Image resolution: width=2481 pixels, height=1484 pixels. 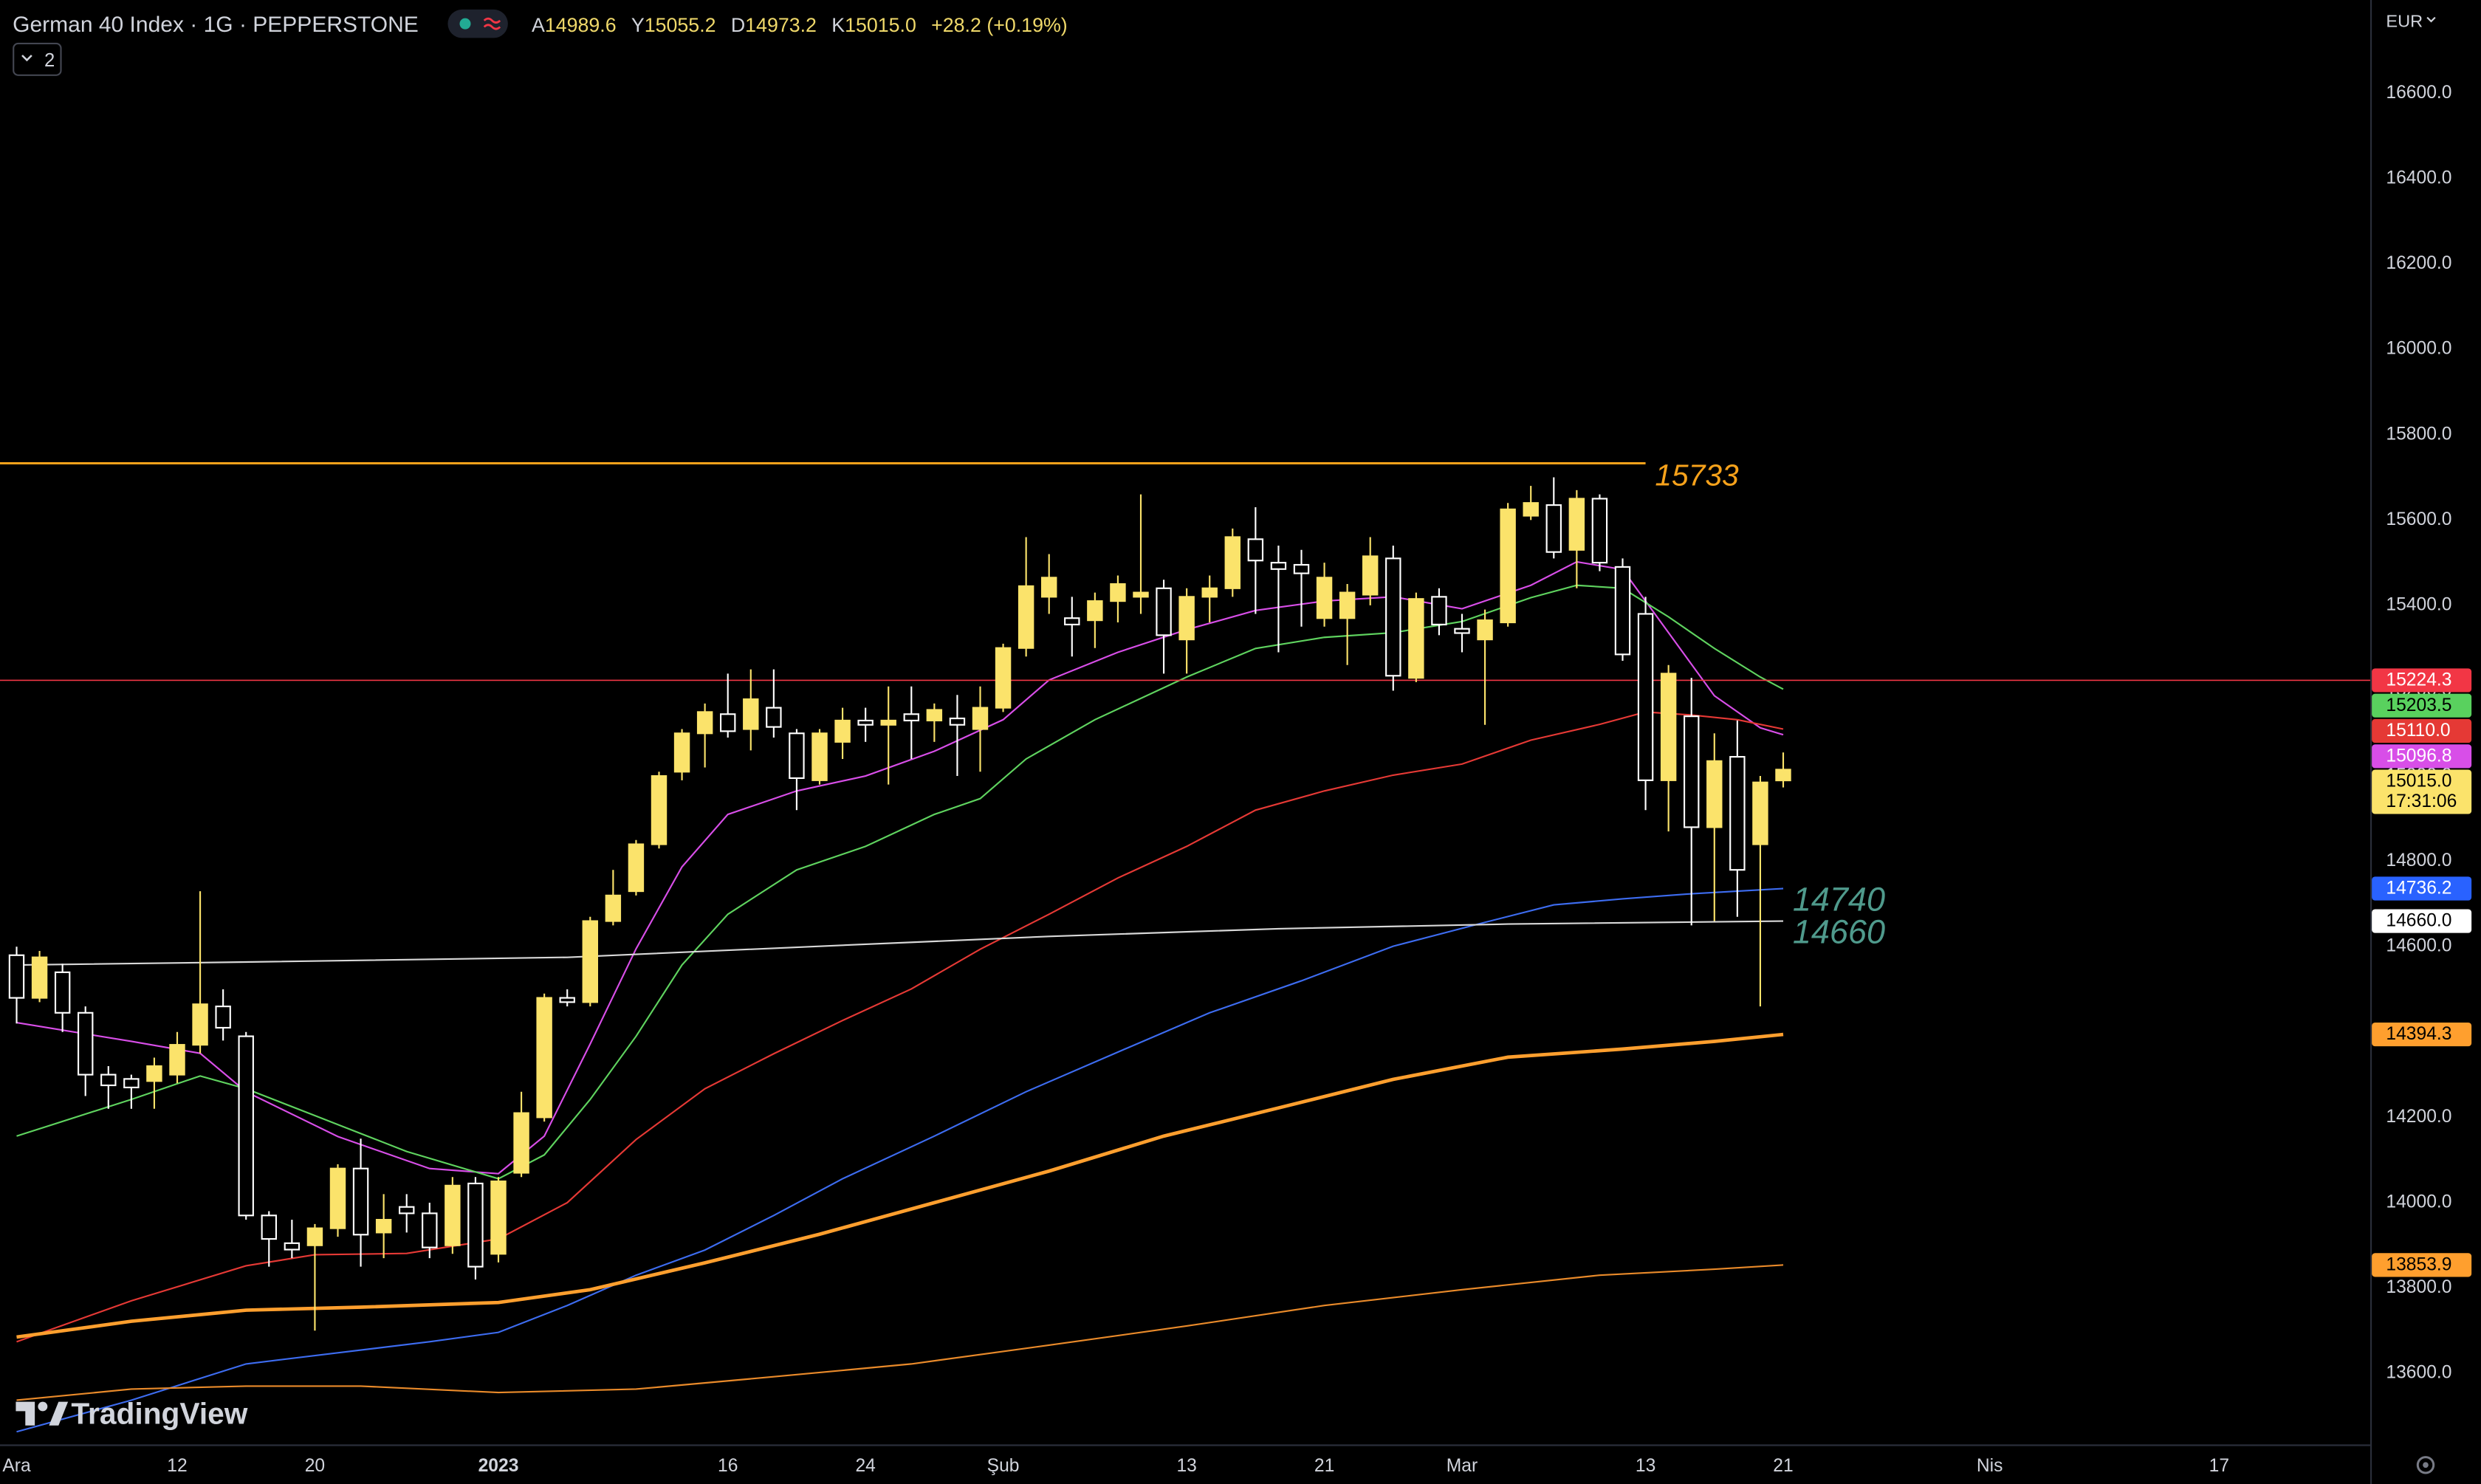 I want to click on x-tick-label: 2023, so click(x=498, y=1466).